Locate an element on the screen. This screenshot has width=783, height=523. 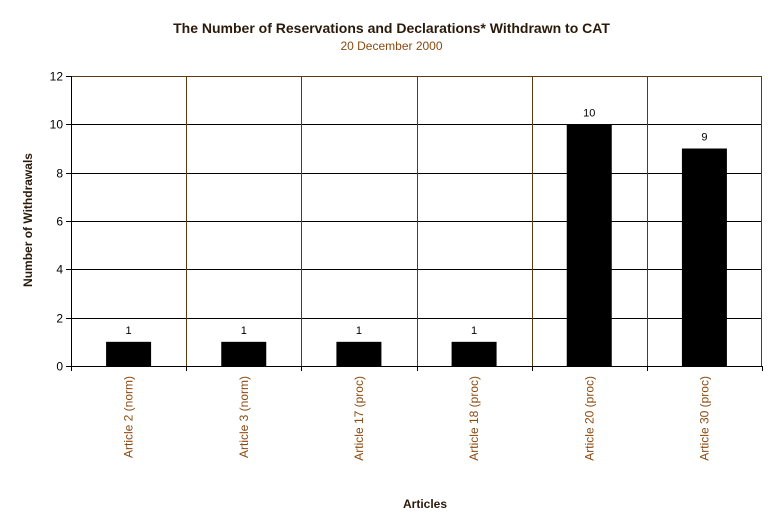
data-label: 10 is located at coordinates (589, 113).